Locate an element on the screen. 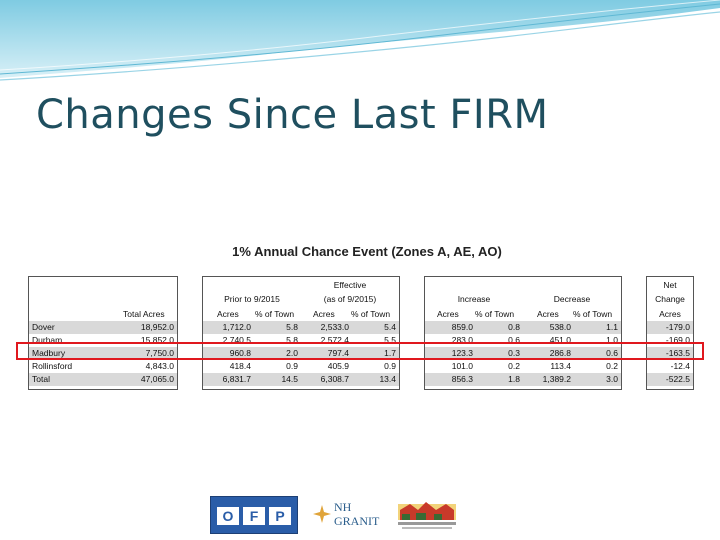 The image size is (720, 540). total-acres-value: 4,843.0 is located at coordinates (159, 366).